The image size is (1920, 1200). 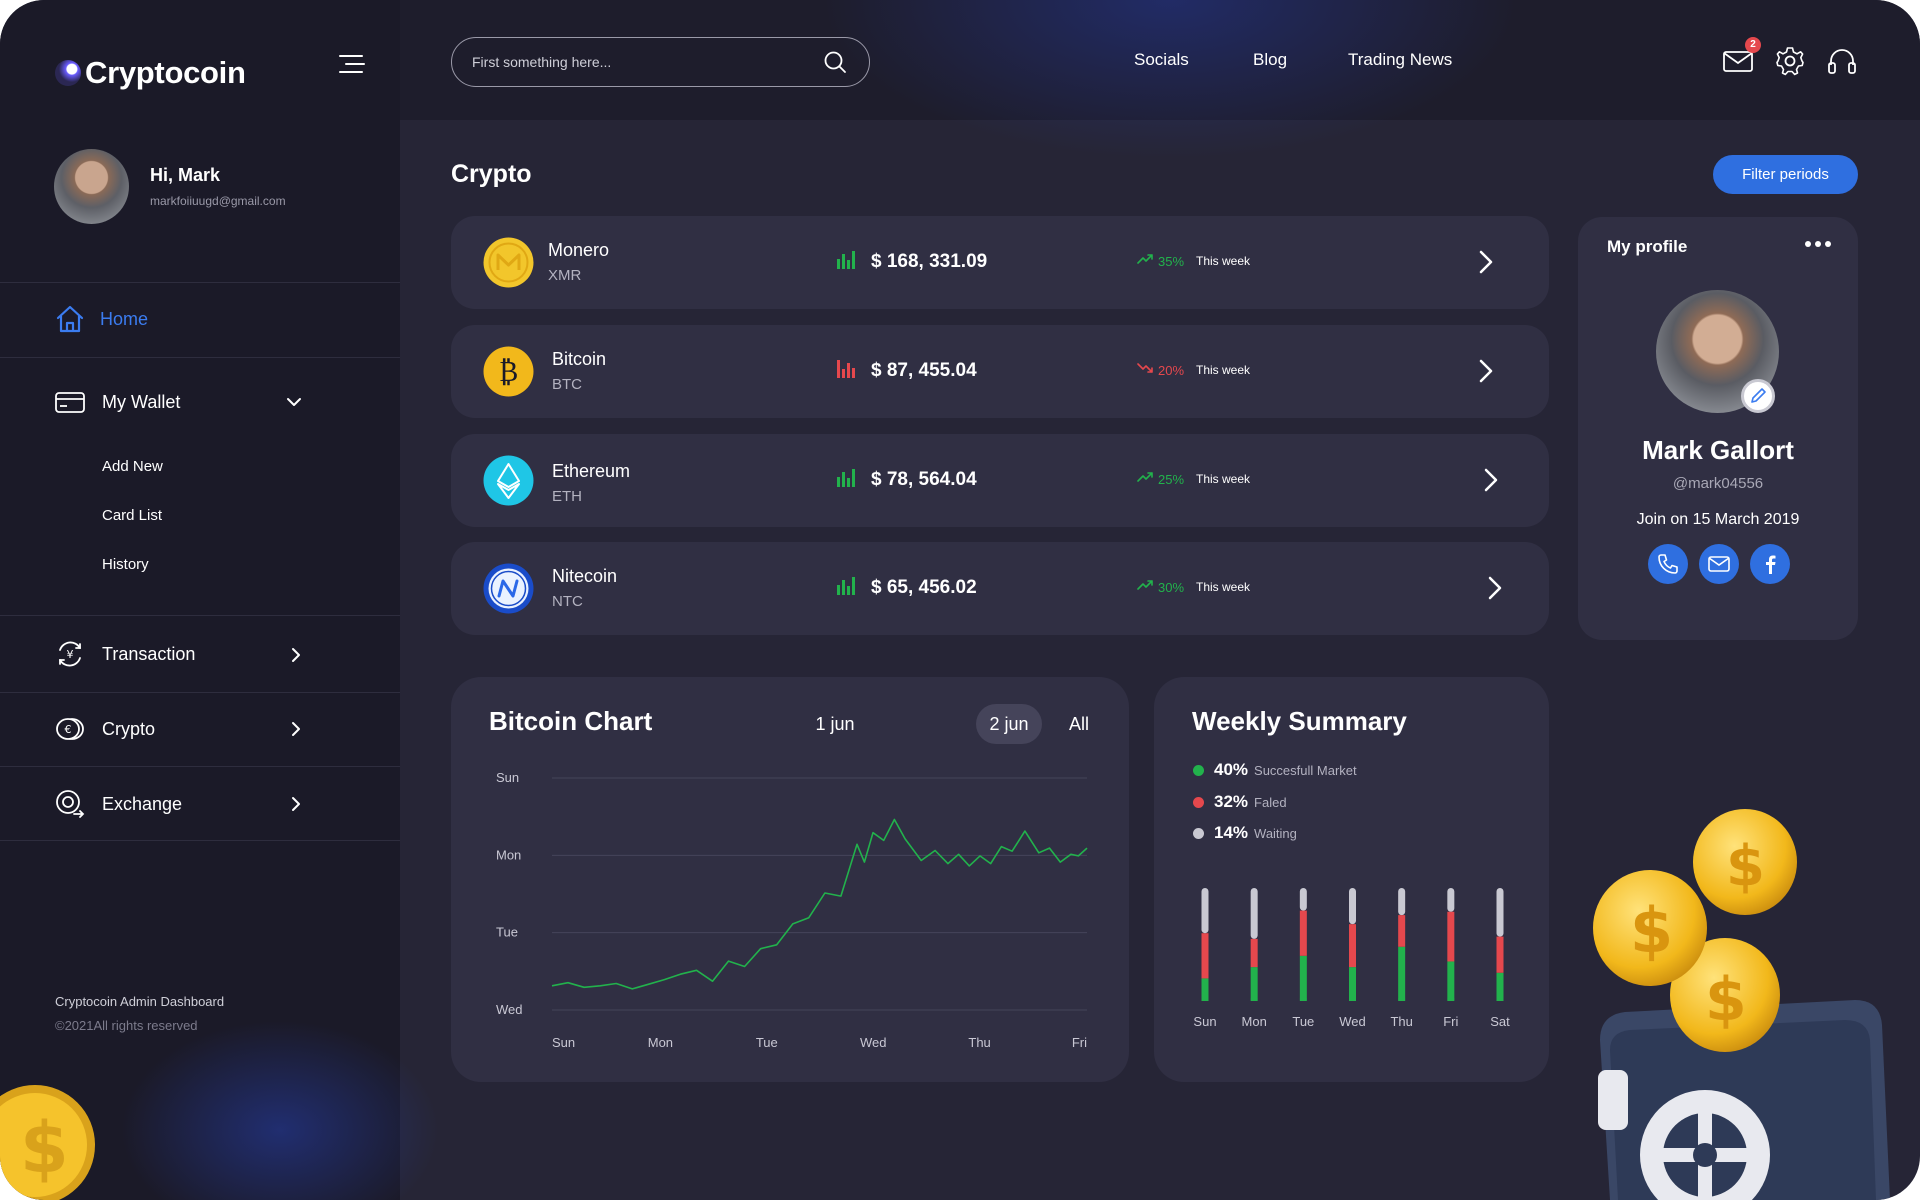 I want to click on range-1-jun: 1 jun, so click(x=835, y=724).